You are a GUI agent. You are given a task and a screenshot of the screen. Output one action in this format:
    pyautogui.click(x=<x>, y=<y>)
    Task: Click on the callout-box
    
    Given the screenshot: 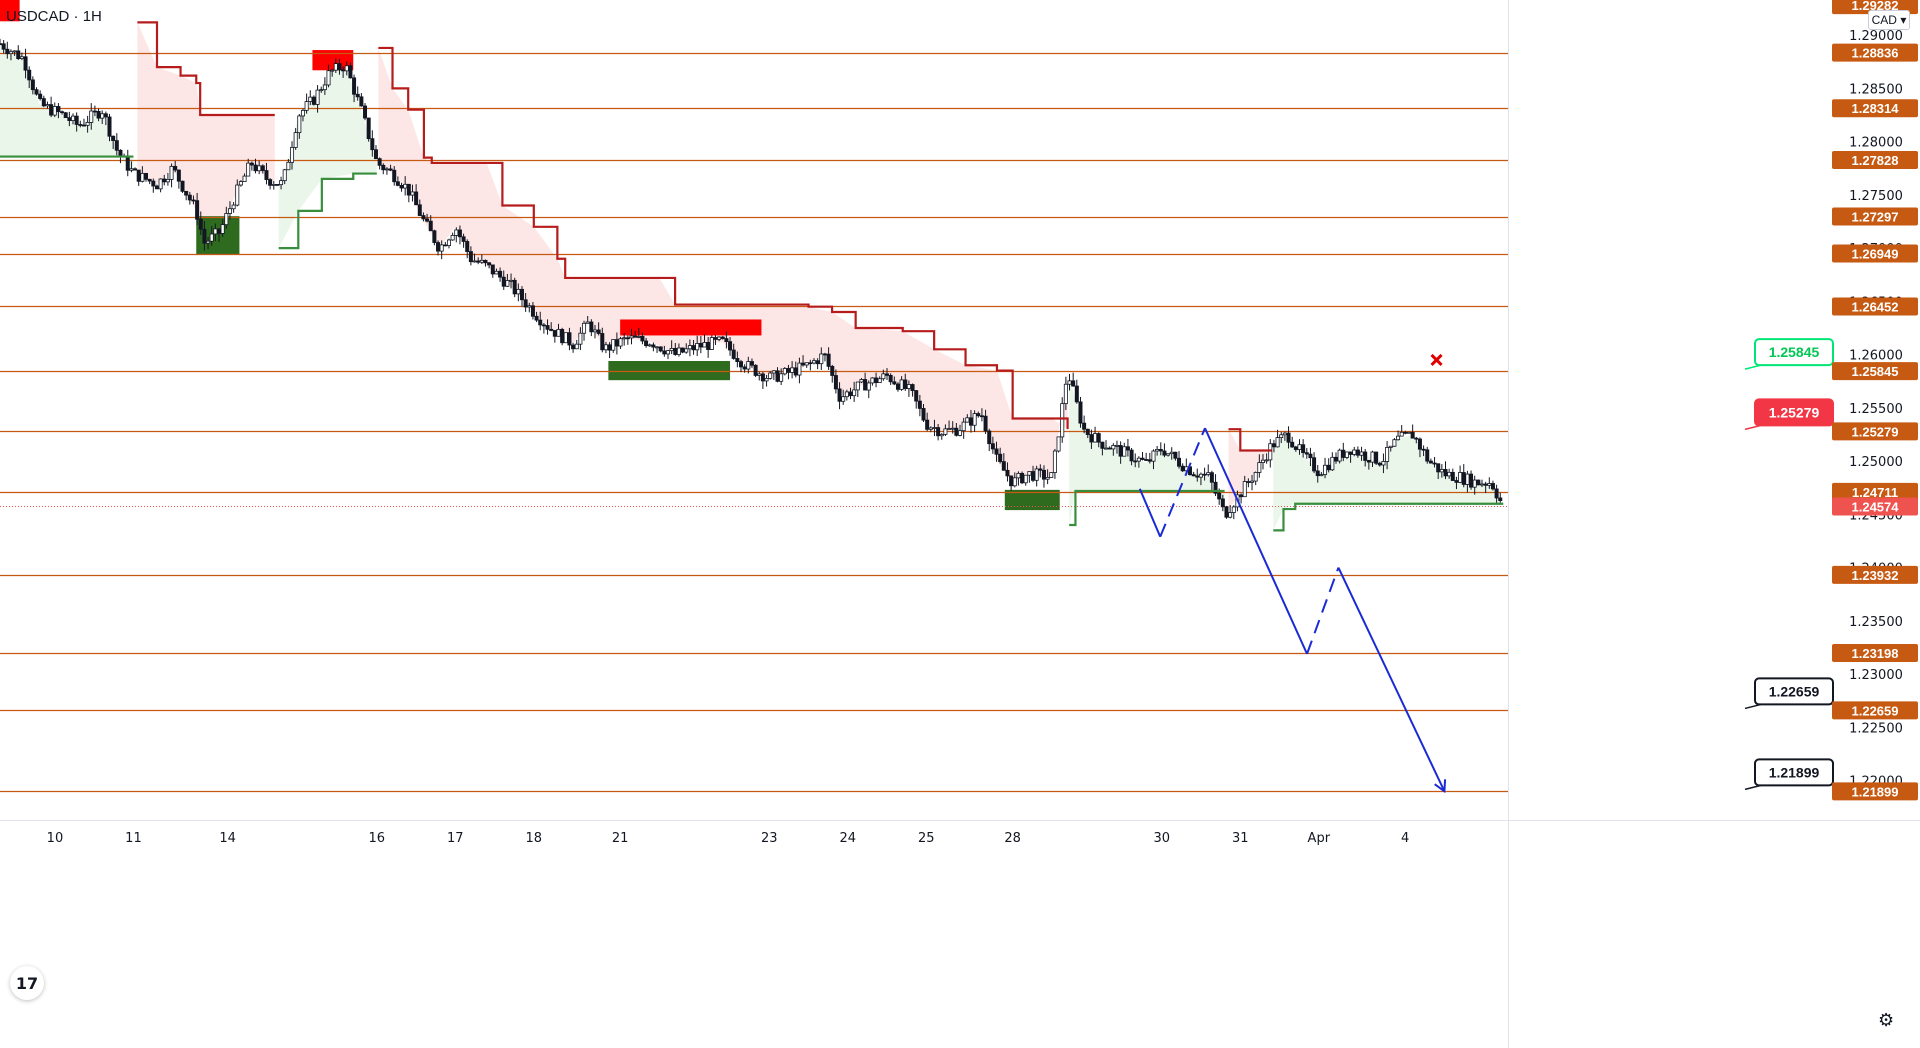 What is the action you would take?
    pyautogui.click(x=1794, y=412)
    